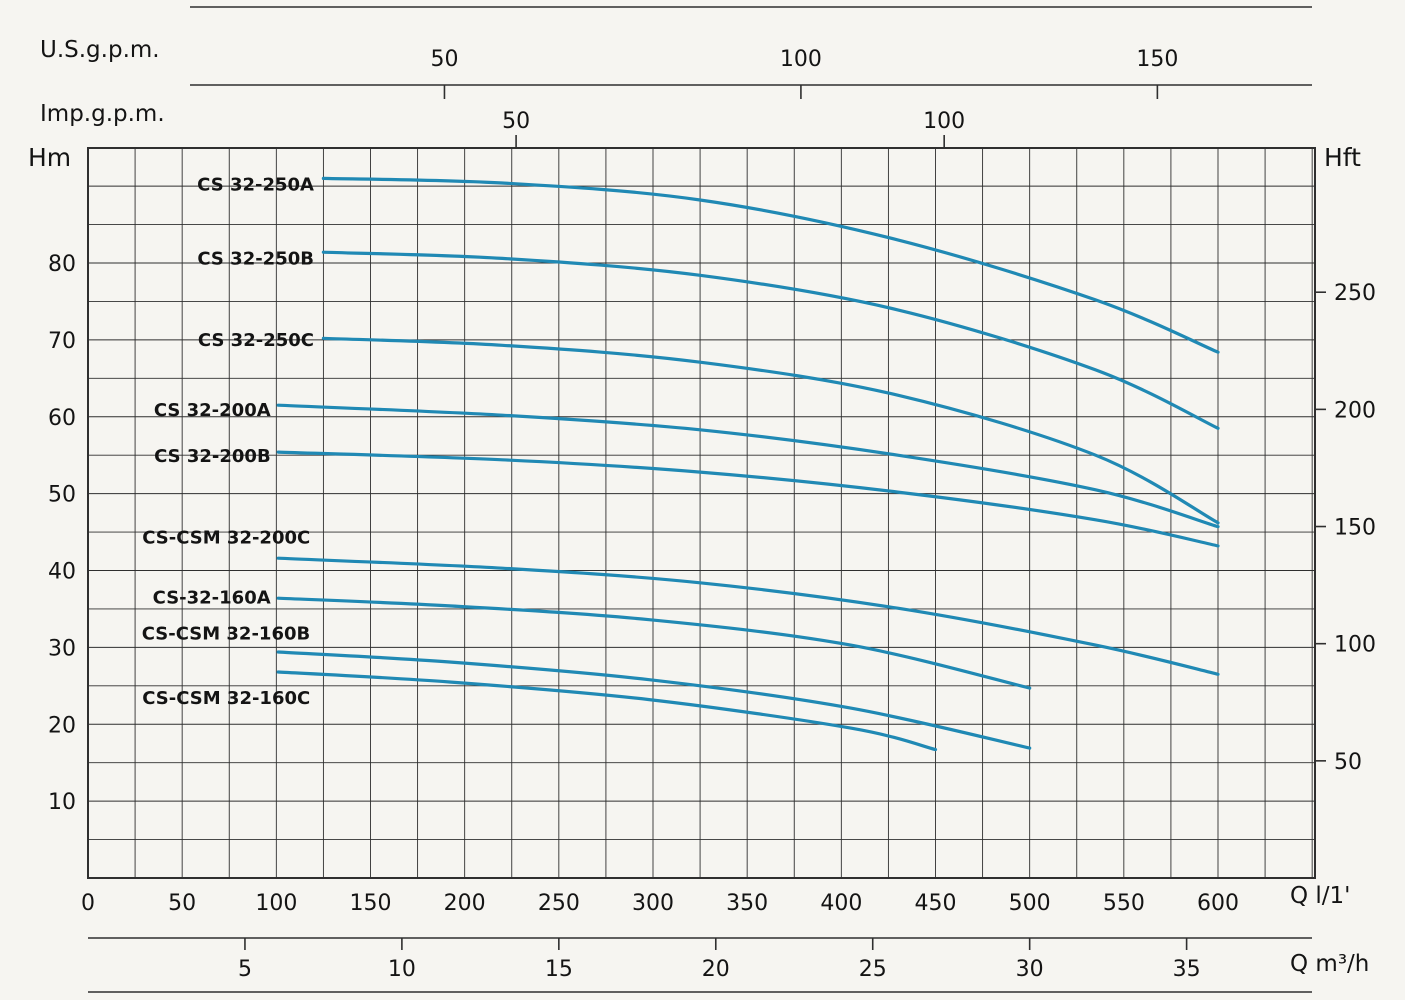 The width and height of the screenshot is (1405, 1000). Describe the element at coordinates (559, 903) in the screenshot. I see `flow-lmin-tick-label: 250` at that location.